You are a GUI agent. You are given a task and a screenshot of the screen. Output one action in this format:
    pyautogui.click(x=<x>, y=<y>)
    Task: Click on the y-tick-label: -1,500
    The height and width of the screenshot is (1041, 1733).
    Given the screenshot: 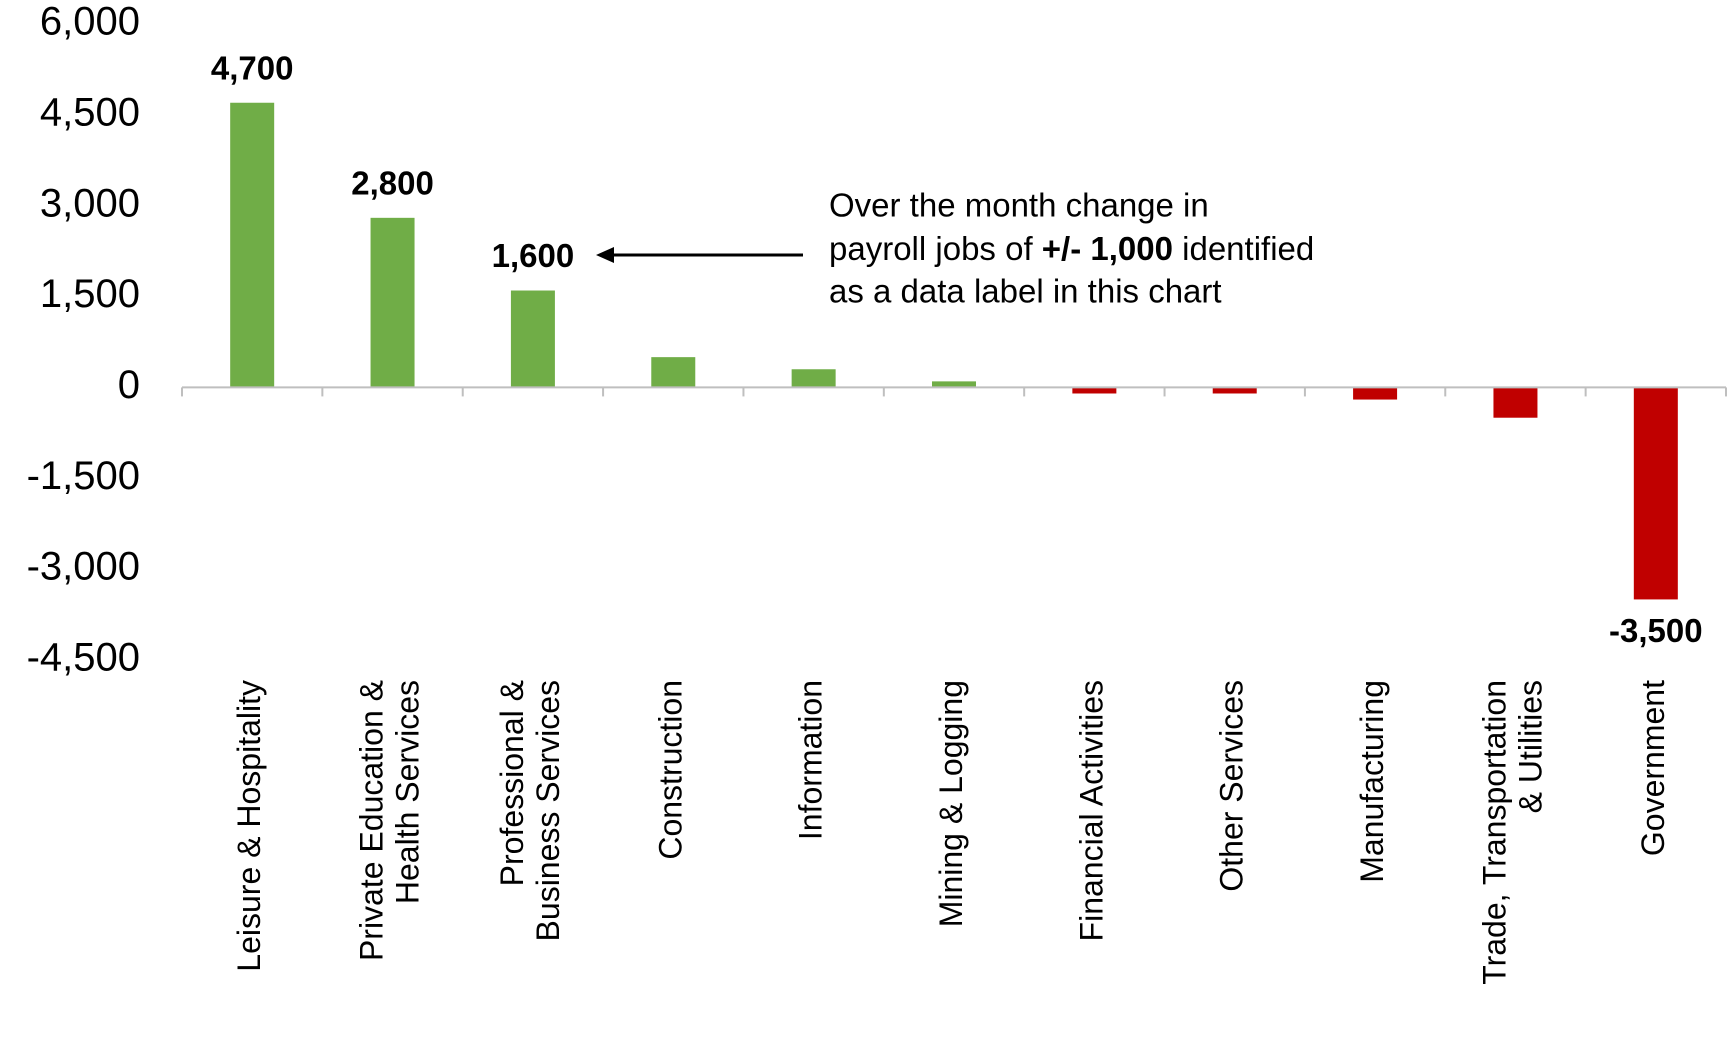 What is the action you would take?
    pyautogui.click(x=83, y=476)
    